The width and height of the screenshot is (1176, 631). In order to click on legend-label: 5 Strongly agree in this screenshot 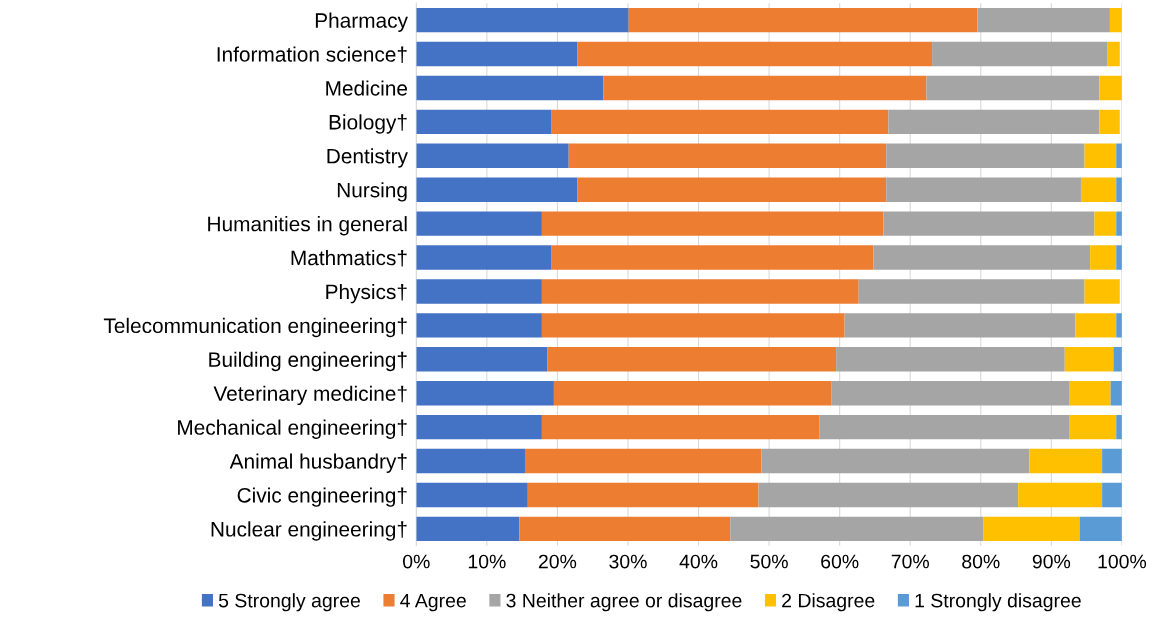, I will do `click(289, 602)`.